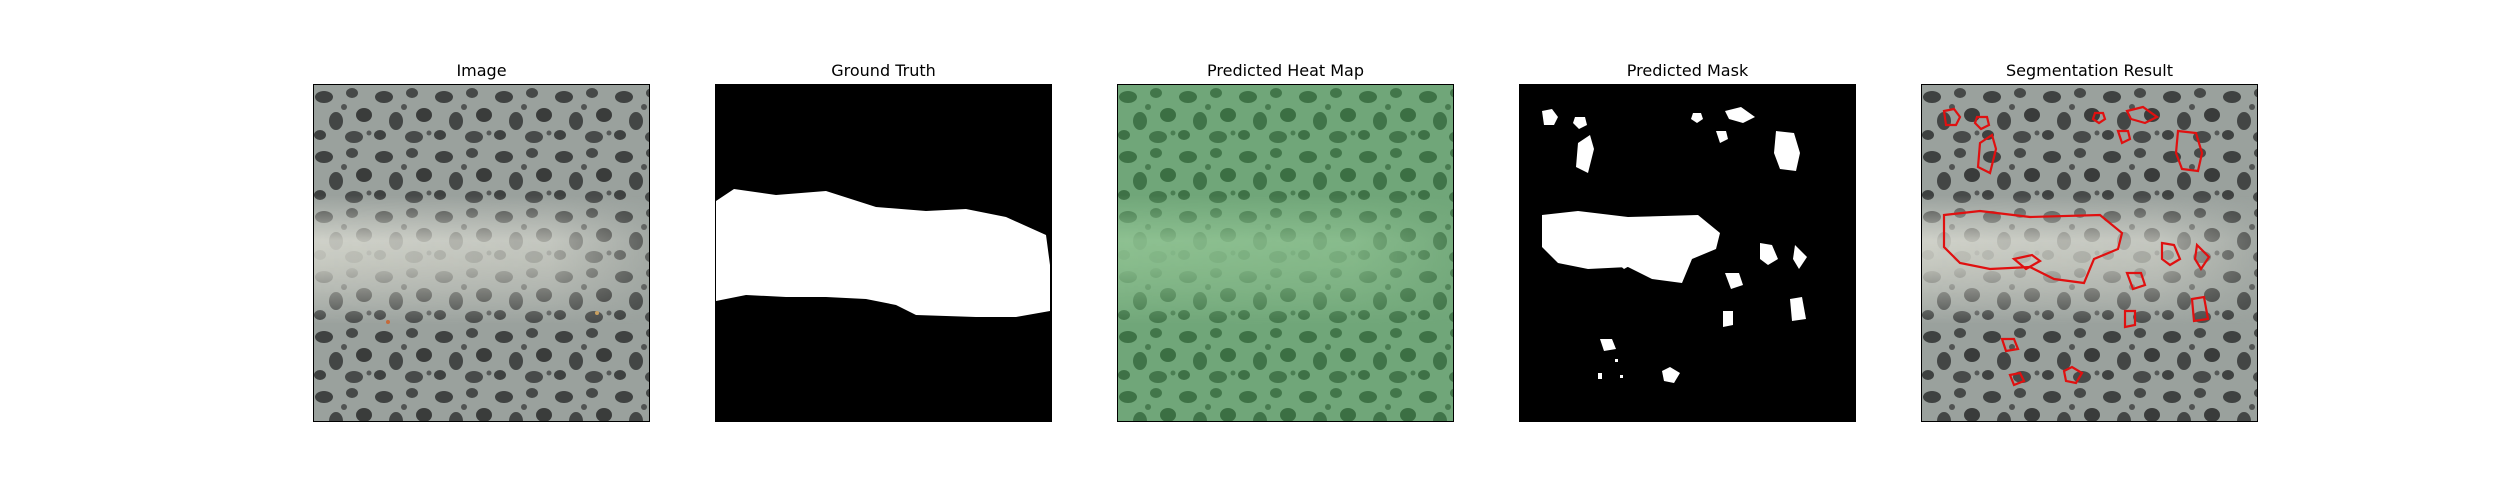  I want to click on panel-segmentation-result: Segmentation Result, so click(2089, 250).